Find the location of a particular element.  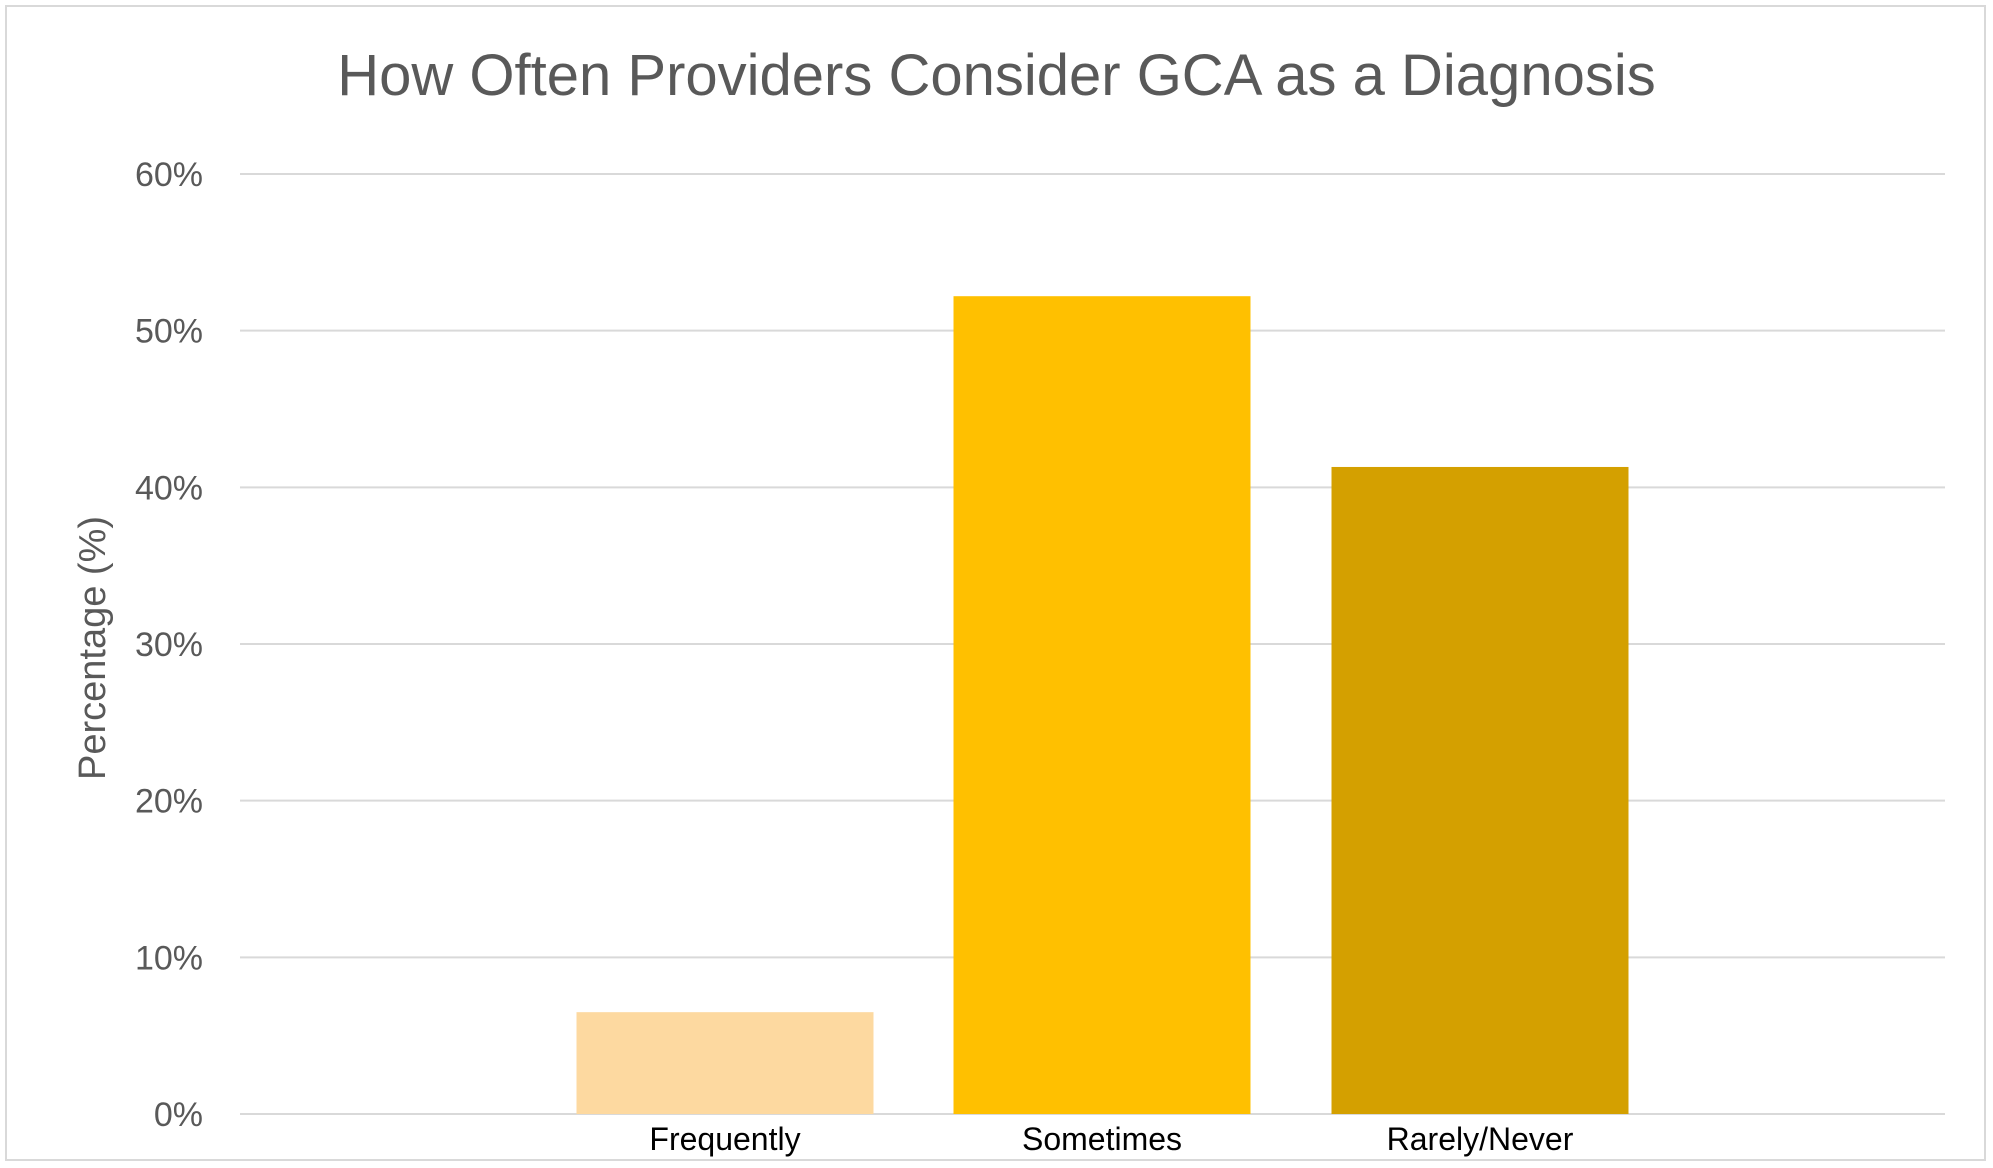

x-category-label: Rarely/Never is located at coordinates (1480, 1139).